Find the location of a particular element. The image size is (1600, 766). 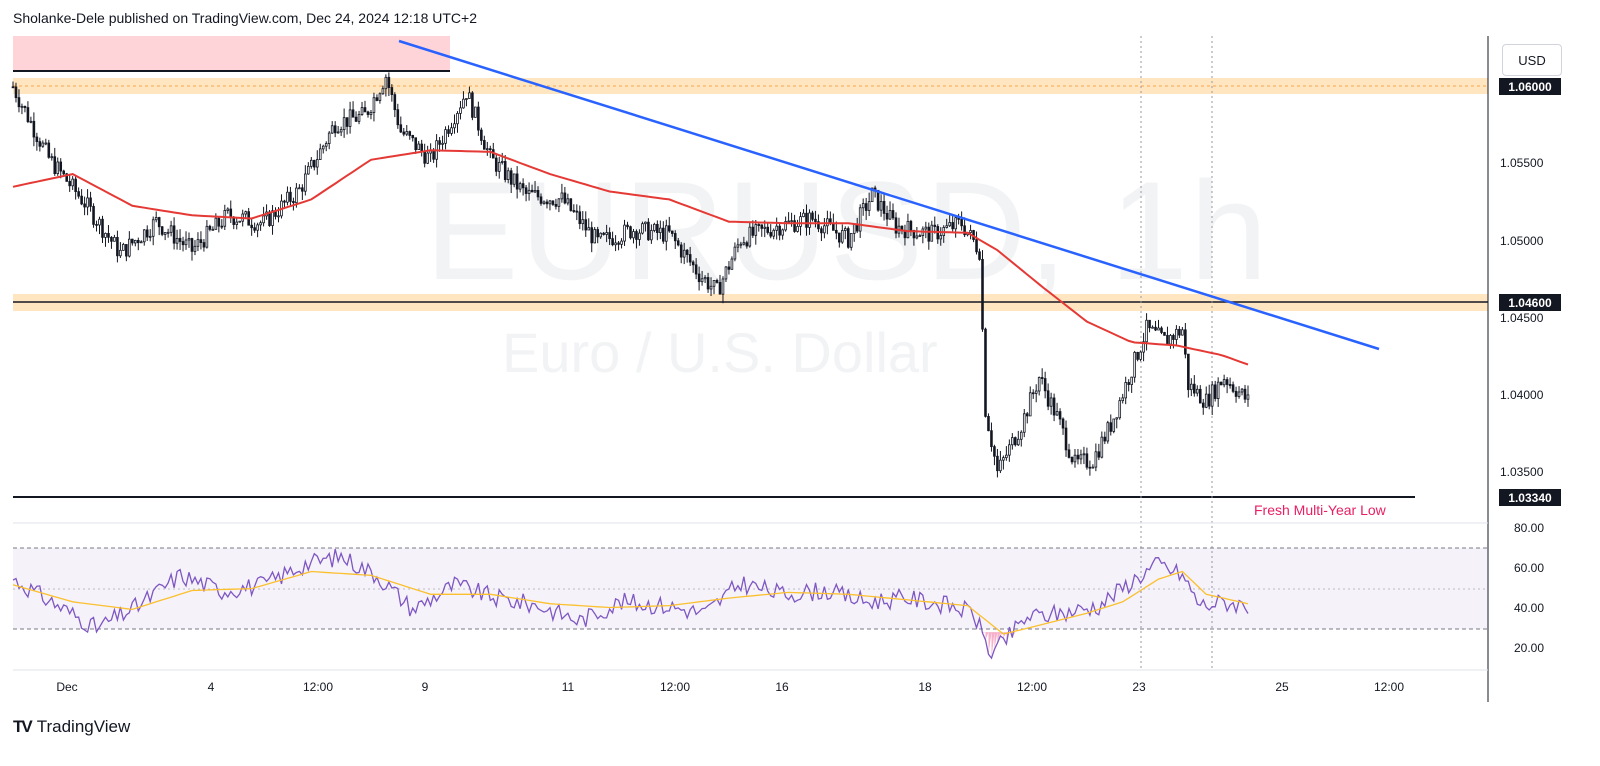

y-tick-label: 1.04500 is located at coordinates (1522, 318).